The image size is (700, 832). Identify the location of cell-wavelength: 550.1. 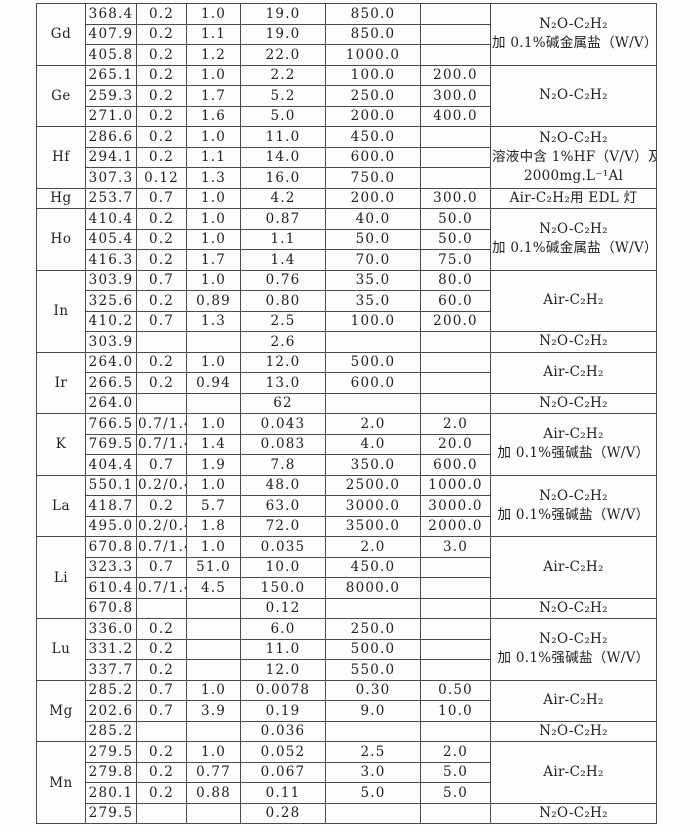
(111, 485).